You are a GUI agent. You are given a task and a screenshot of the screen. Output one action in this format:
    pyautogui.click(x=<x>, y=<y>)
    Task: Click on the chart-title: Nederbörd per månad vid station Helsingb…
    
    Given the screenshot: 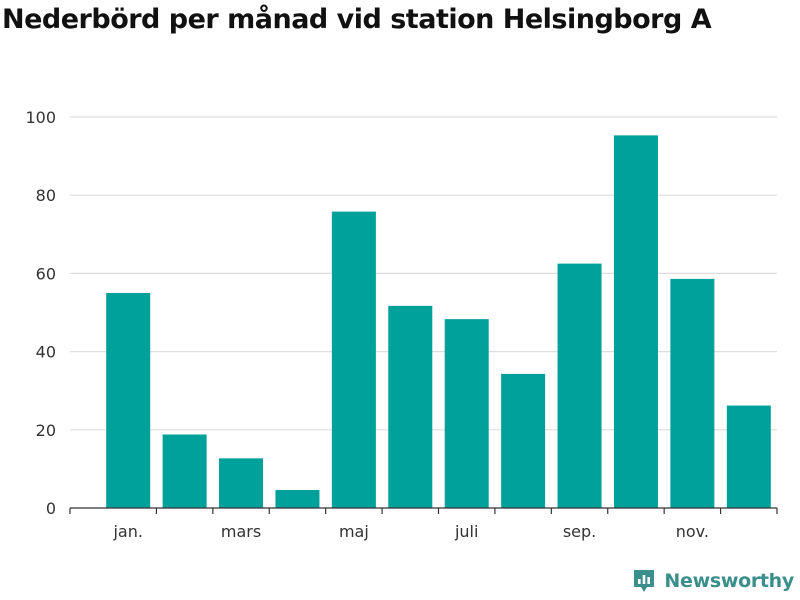 What is the action you would take?
    pyautogui.click(x=357, y=19)
    